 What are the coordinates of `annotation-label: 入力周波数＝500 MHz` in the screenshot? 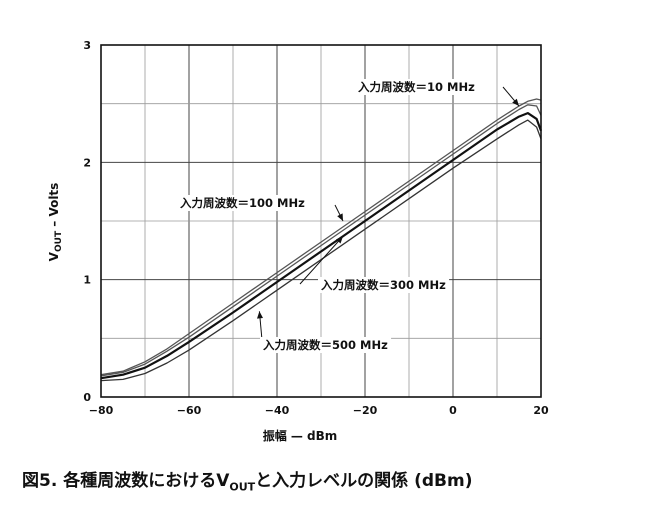 It's located at (325, 345).